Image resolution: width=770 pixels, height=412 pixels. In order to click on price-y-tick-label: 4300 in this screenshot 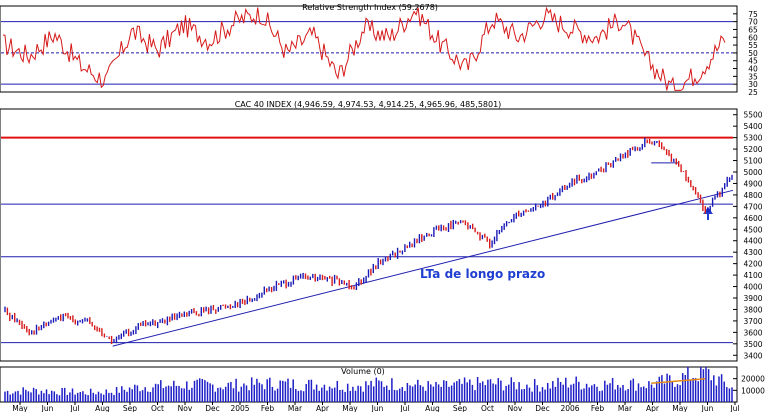, I will do `click(752, 252)`.